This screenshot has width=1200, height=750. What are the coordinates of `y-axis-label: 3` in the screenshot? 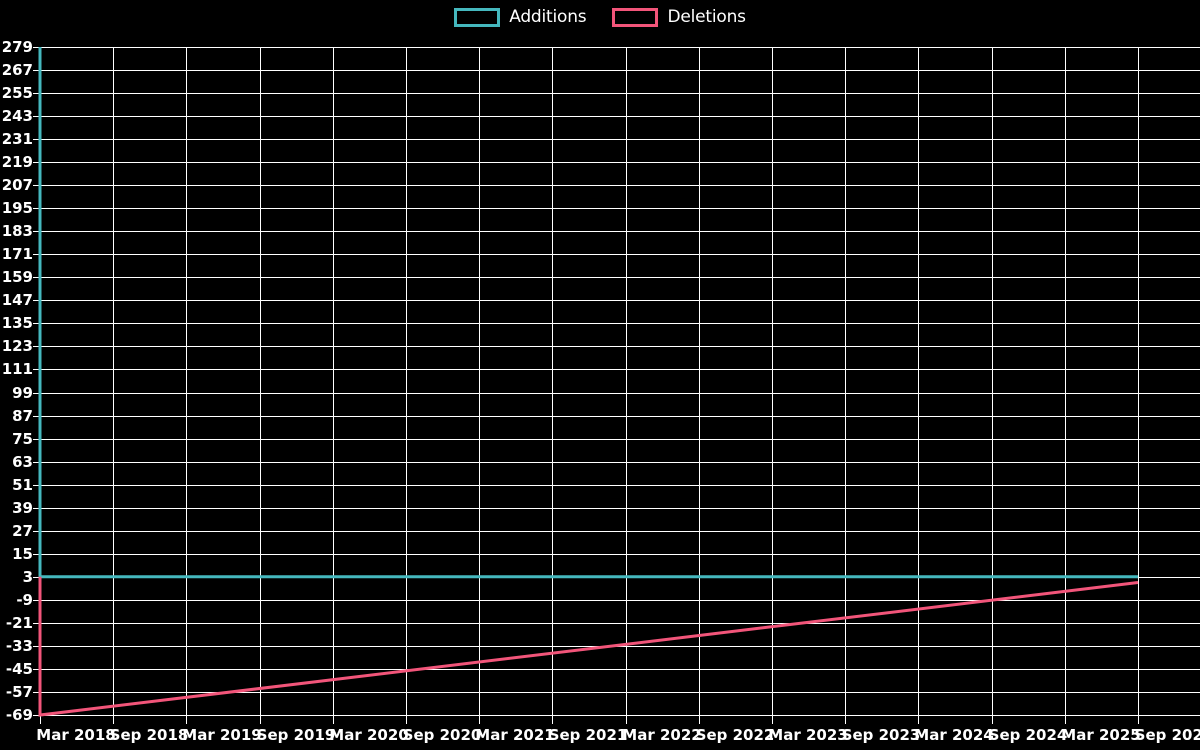 It's located at (27, 577).